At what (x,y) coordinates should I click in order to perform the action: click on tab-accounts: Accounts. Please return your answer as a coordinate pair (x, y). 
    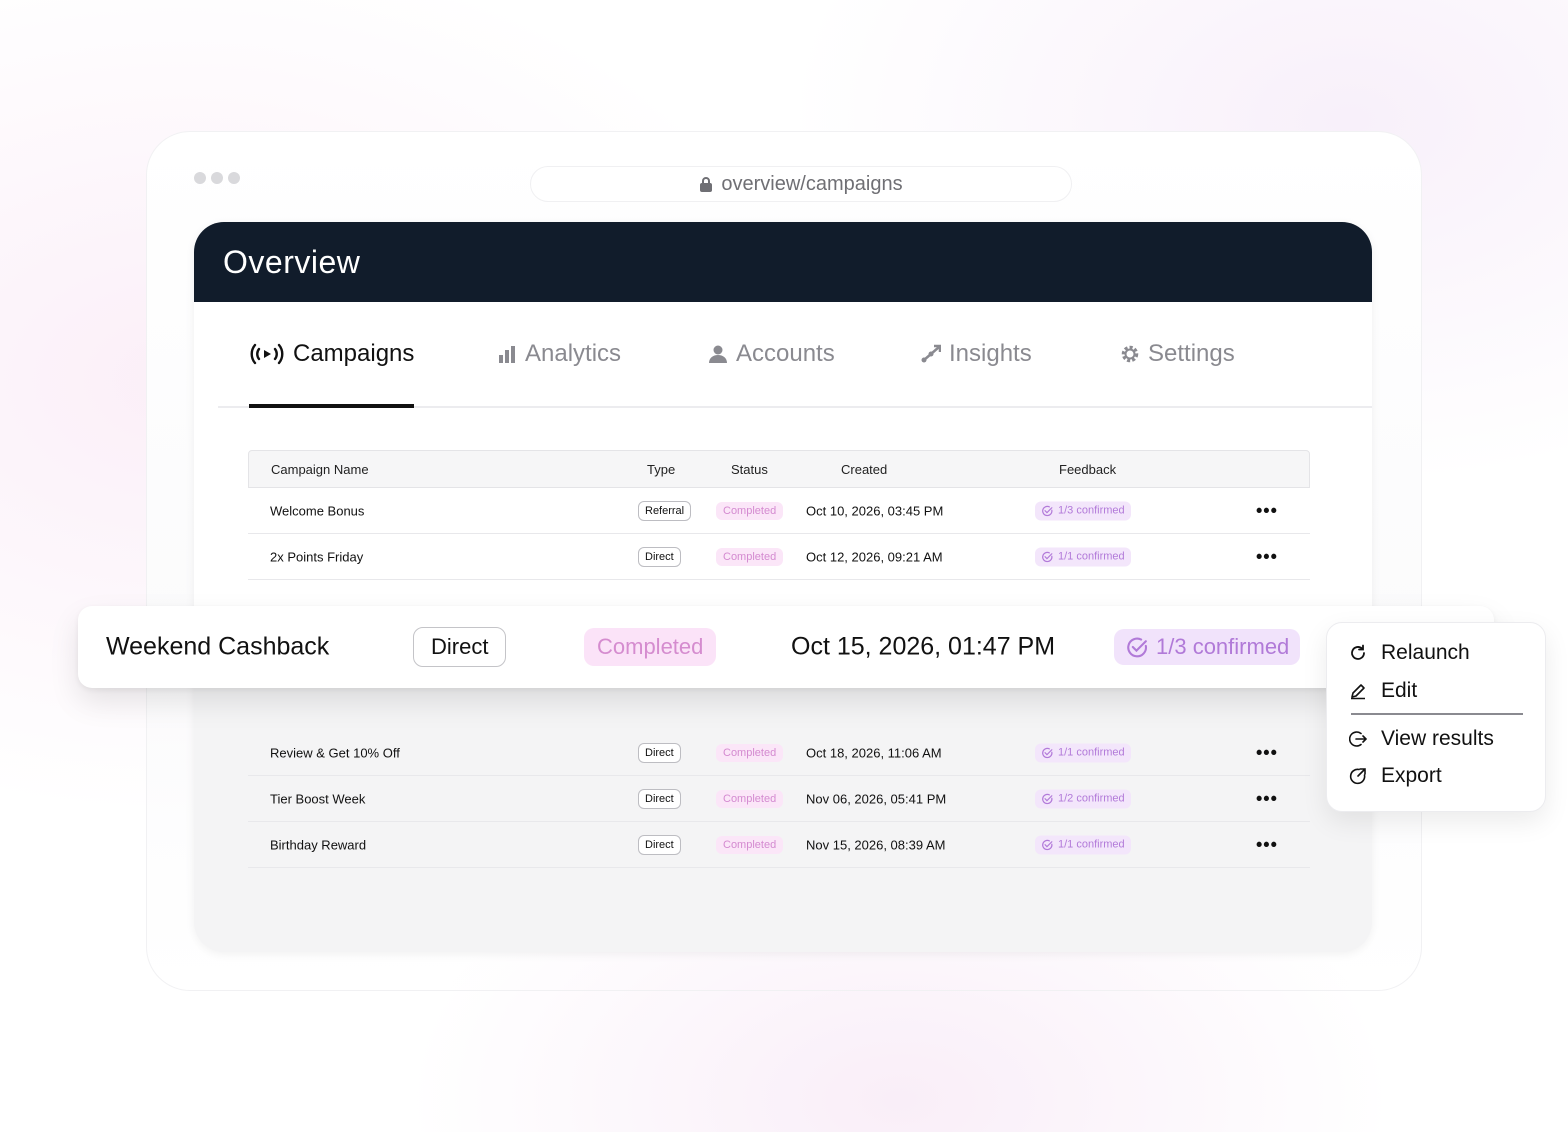
    Looking at the image, I should click on (771, 354).